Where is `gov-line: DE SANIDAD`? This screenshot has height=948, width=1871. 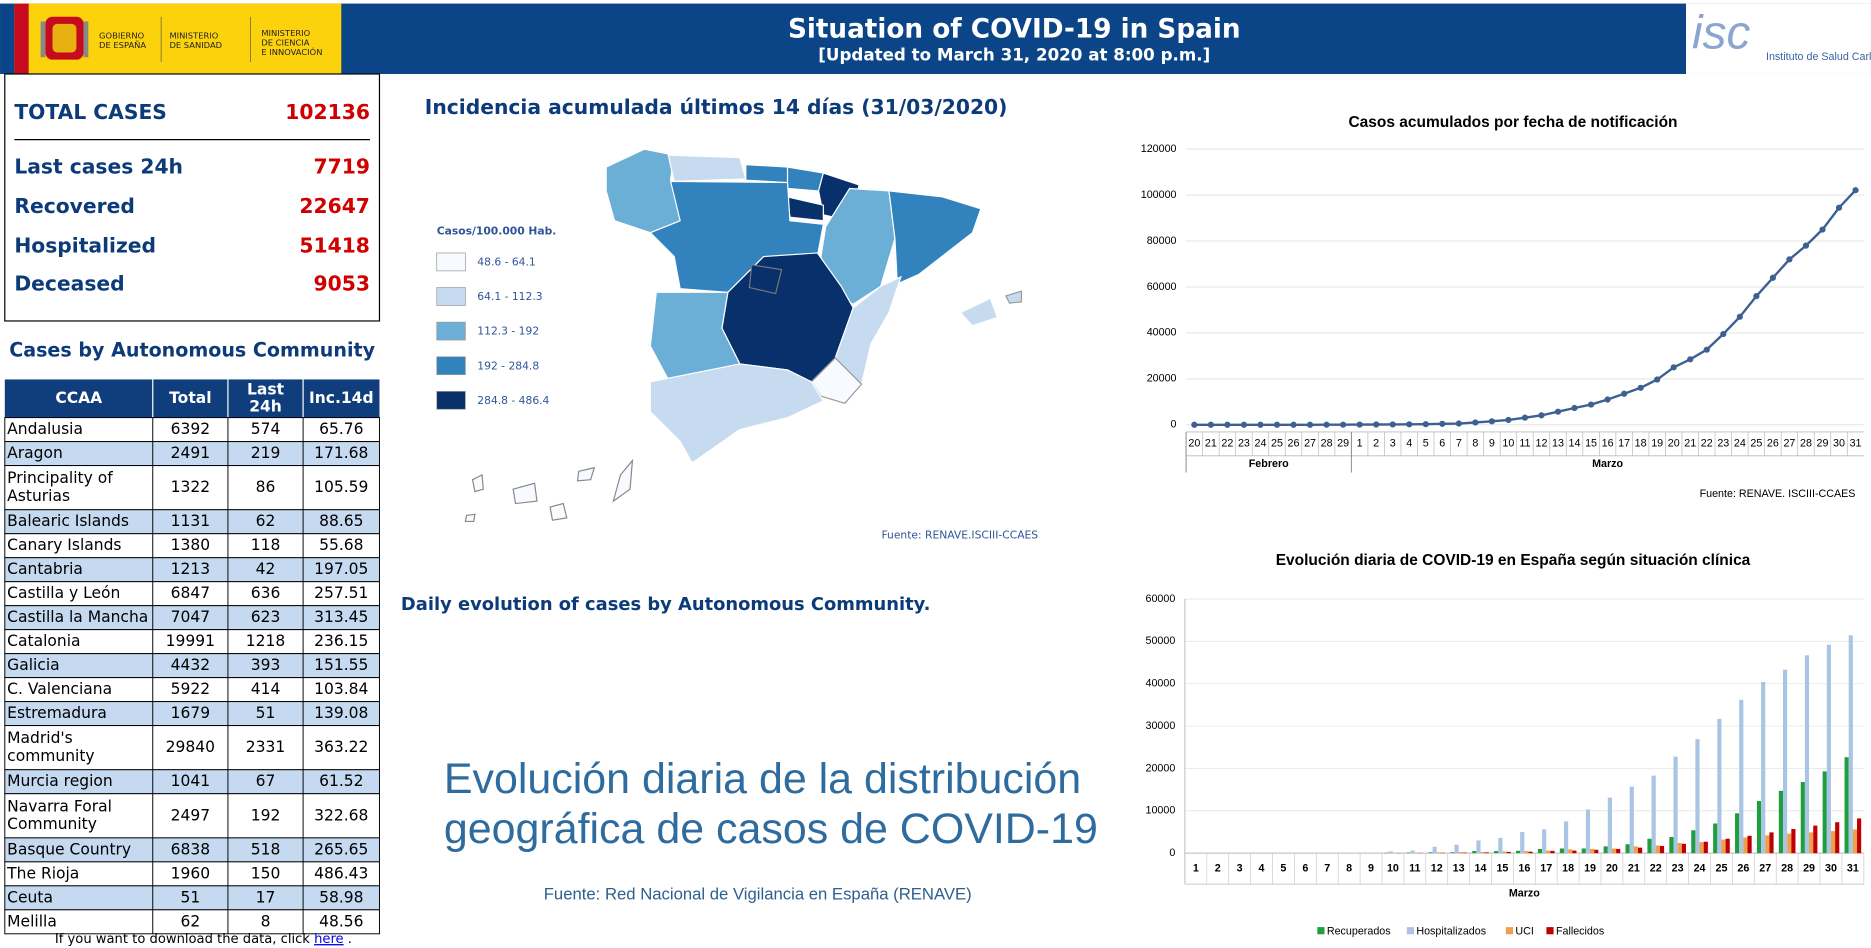 gov-line: DE SANIDAD is located at coordinates (195, 45).